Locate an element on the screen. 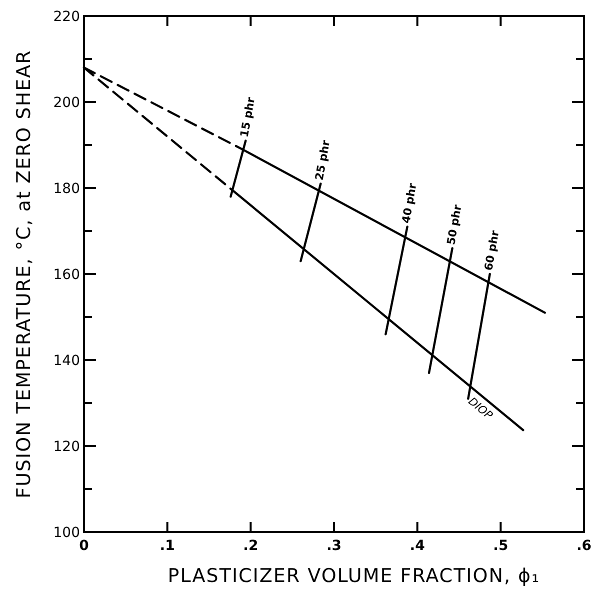 The width and height of the screenshot is (598, 594). annotation: 40 phr is located at coordinates (409, 203).